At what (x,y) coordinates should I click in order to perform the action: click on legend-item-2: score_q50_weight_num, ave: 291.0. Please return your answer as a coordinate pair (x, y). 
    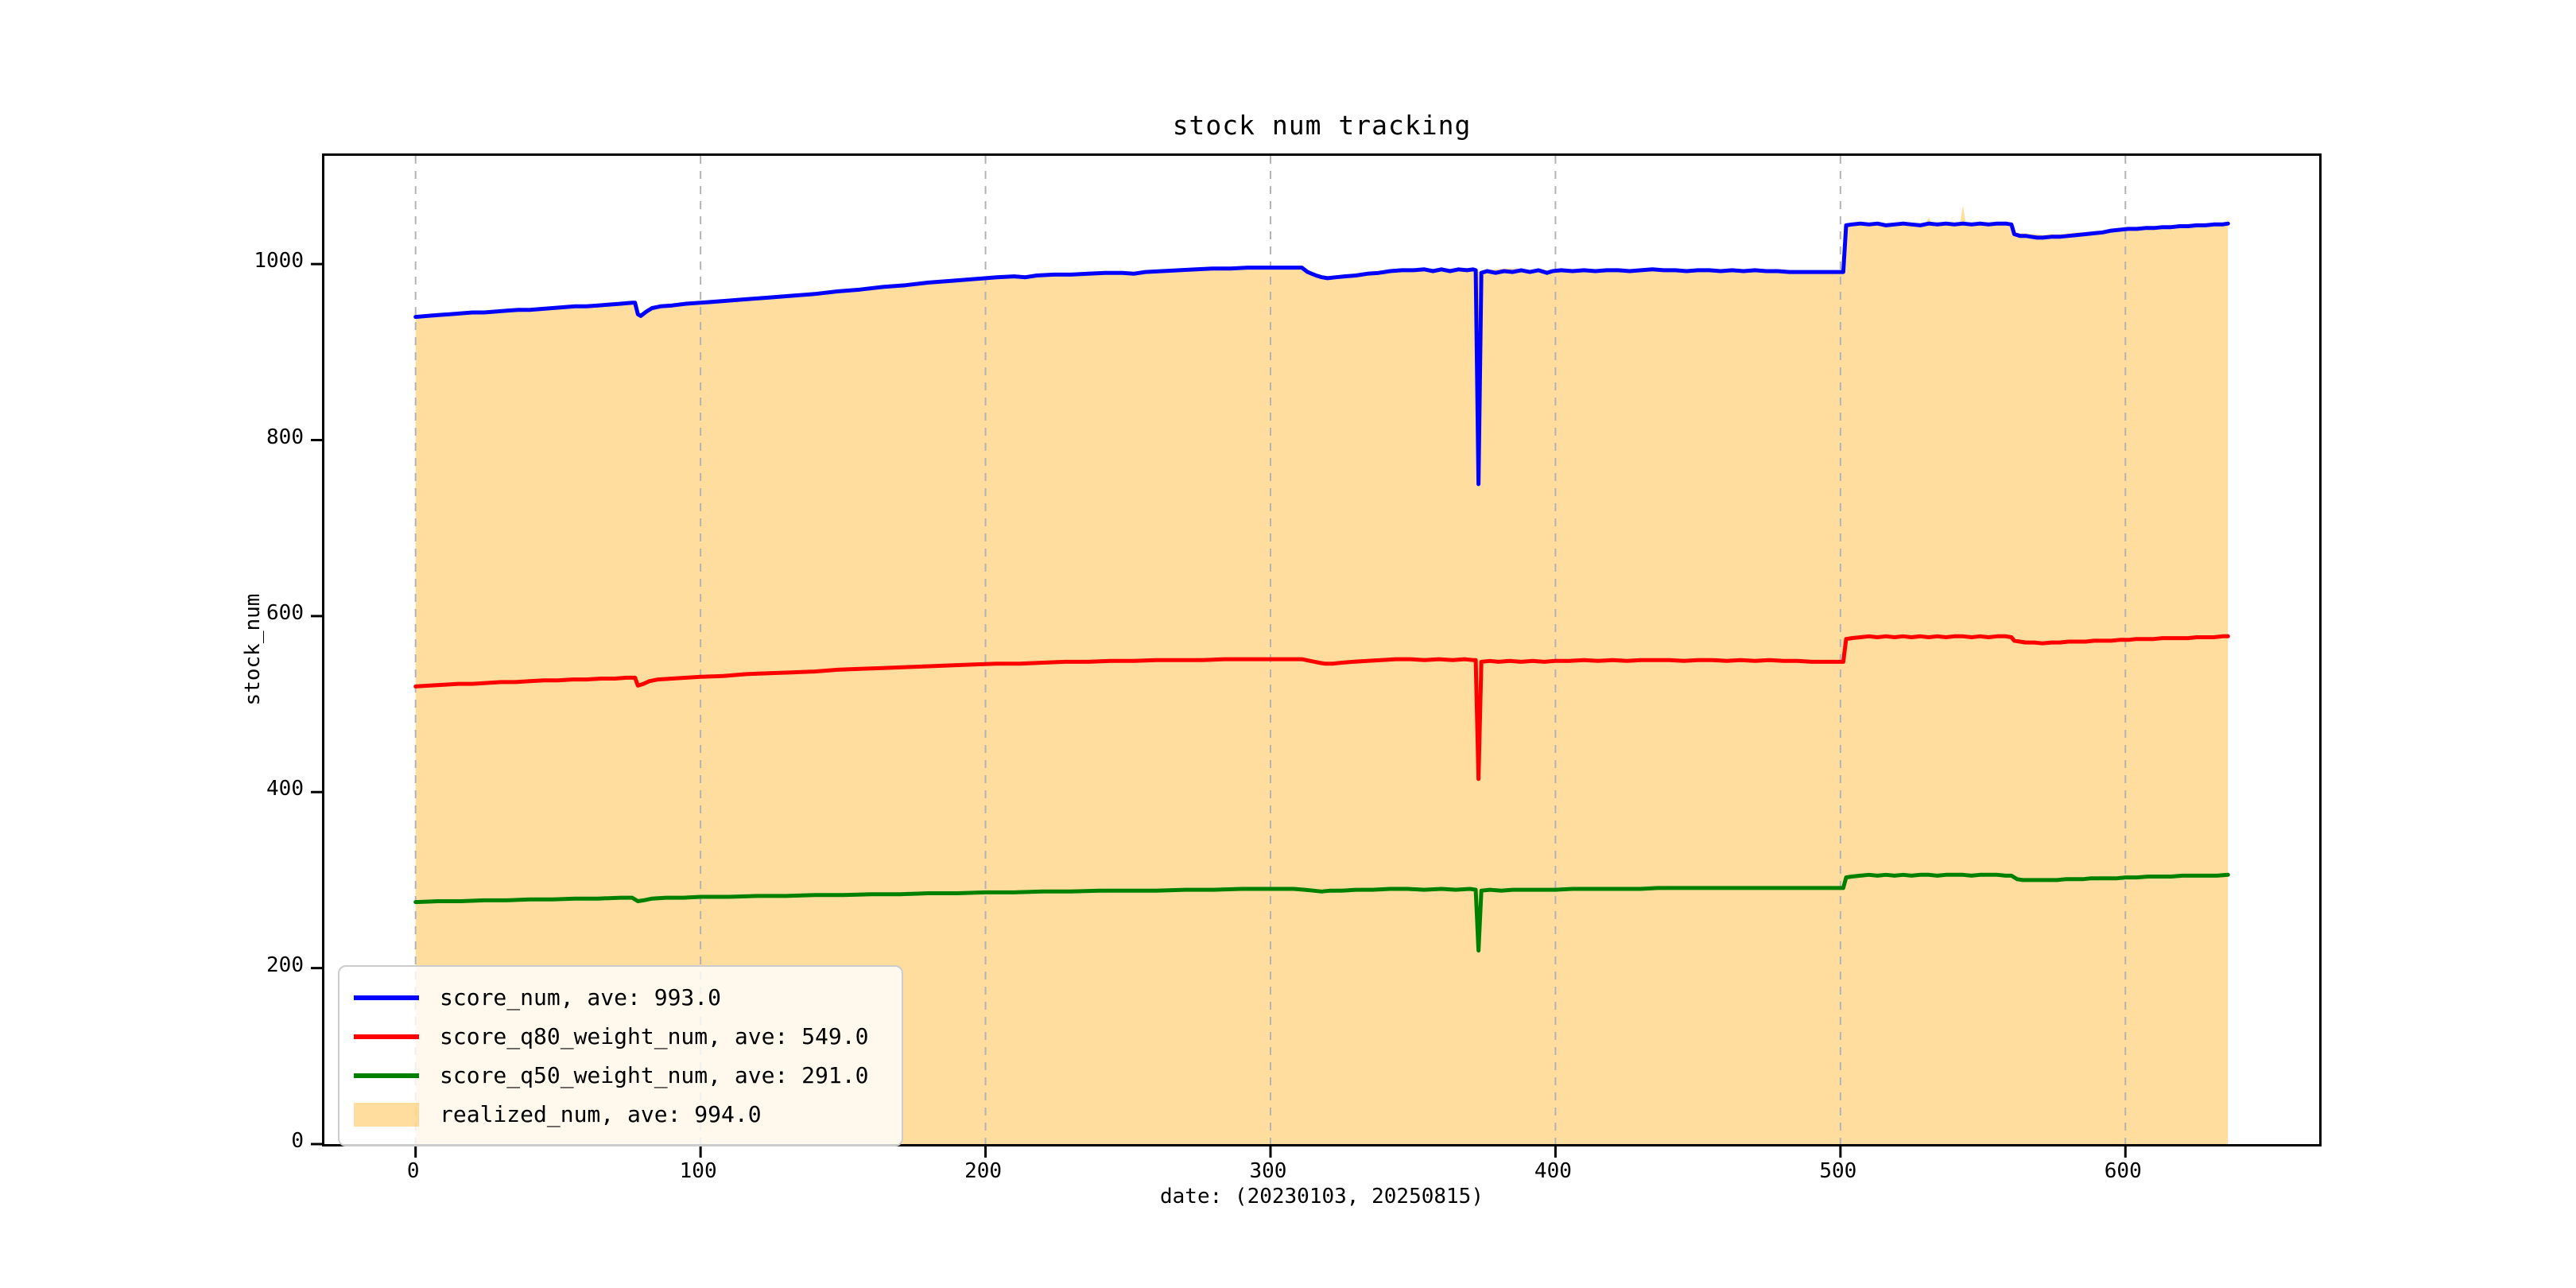
    Looking at the image, I should click on (611, 1076).